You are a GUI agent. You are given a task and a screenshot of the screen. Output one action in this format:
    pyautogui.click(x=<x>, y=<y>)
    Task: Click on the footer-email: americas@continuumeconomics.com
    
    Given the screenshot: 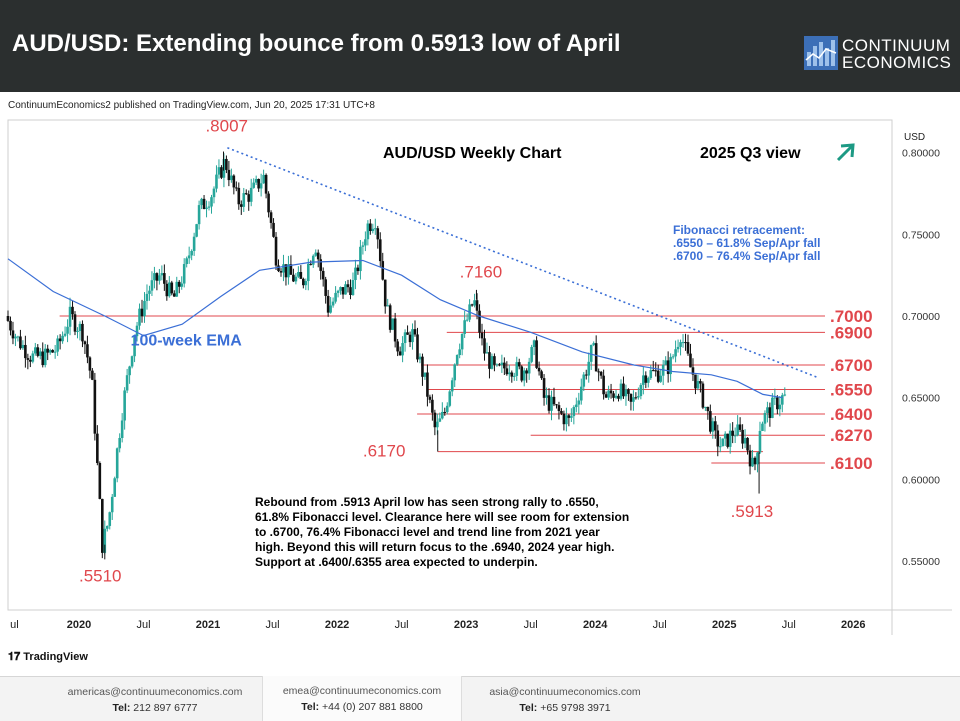 What is the action you would take?
    pyautogui.click(x=155, y=692)
    